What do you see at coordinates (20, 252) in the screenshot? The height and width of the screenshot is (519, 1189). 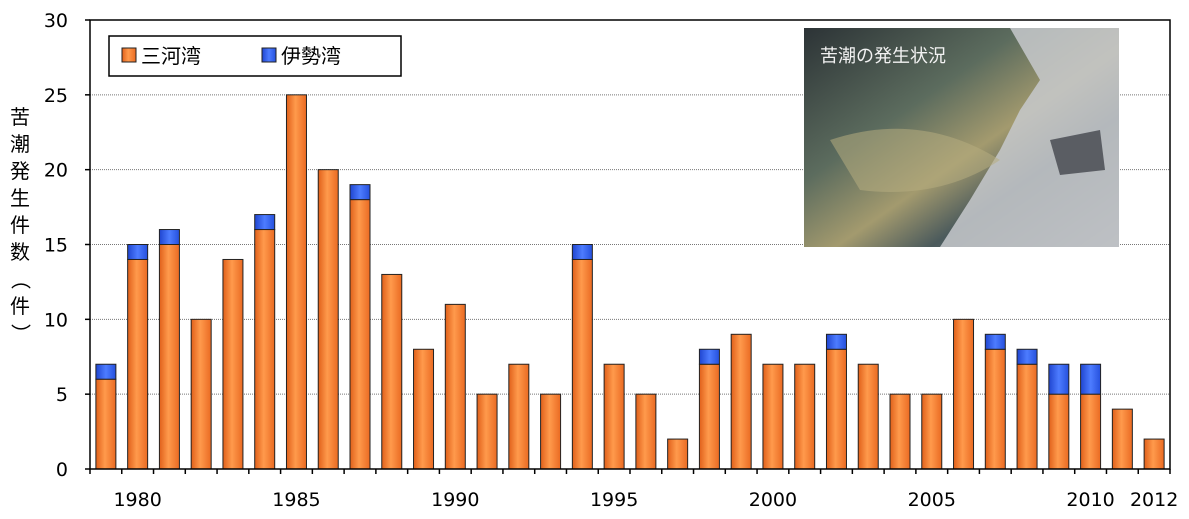 I see `y-axis-label-char: 数` at bounding box center [20, 252].